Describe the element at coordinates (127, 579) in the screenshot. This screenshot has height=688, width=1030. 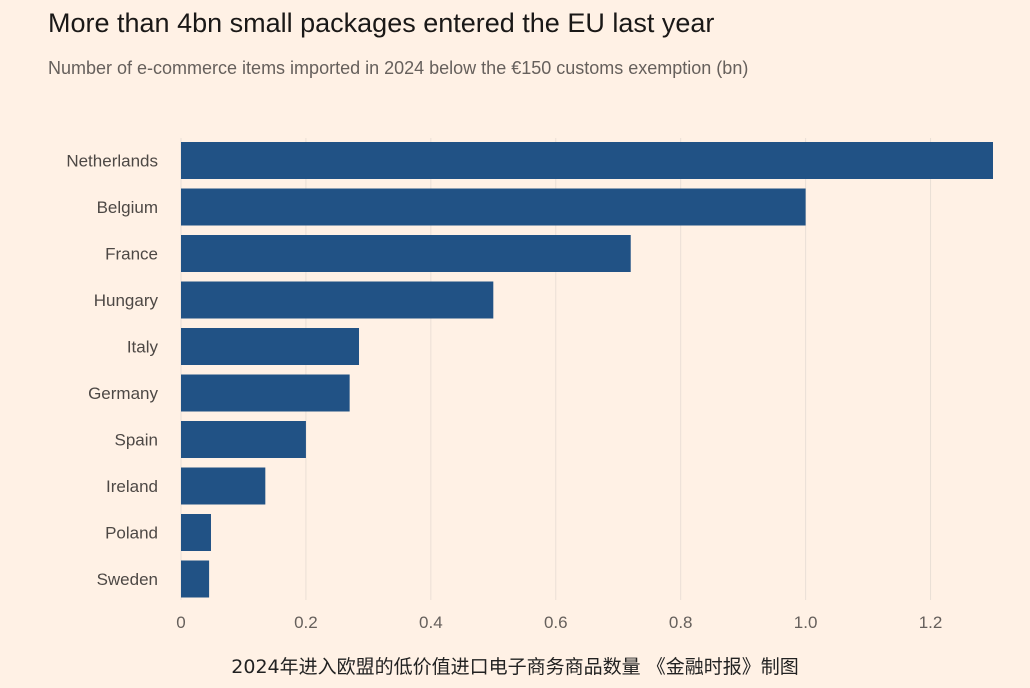
I see `category-label: Sweden` at that location.